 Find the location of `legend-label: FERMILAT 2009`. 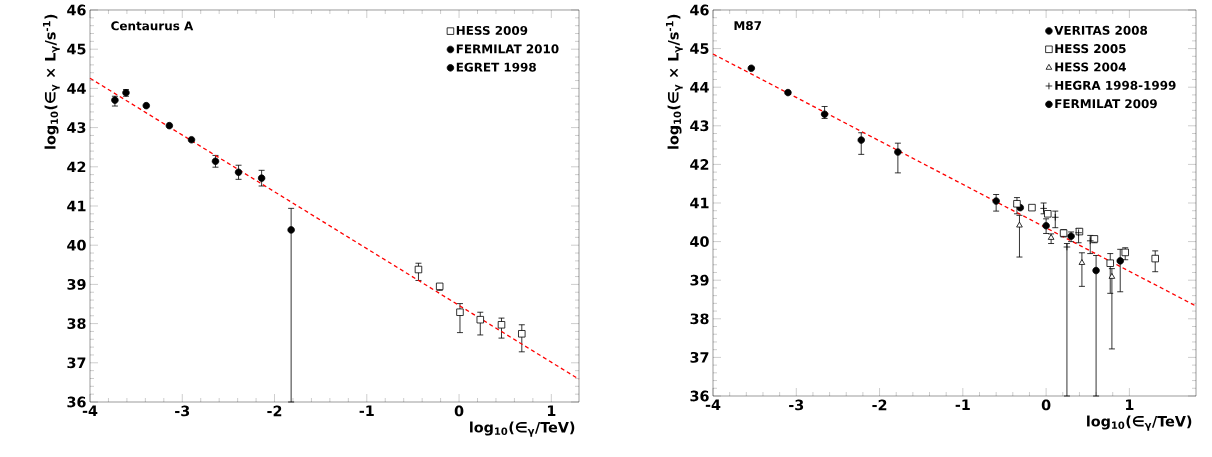

legend-label: FERMILAT 2009 is located at coordinates (1106, 104).